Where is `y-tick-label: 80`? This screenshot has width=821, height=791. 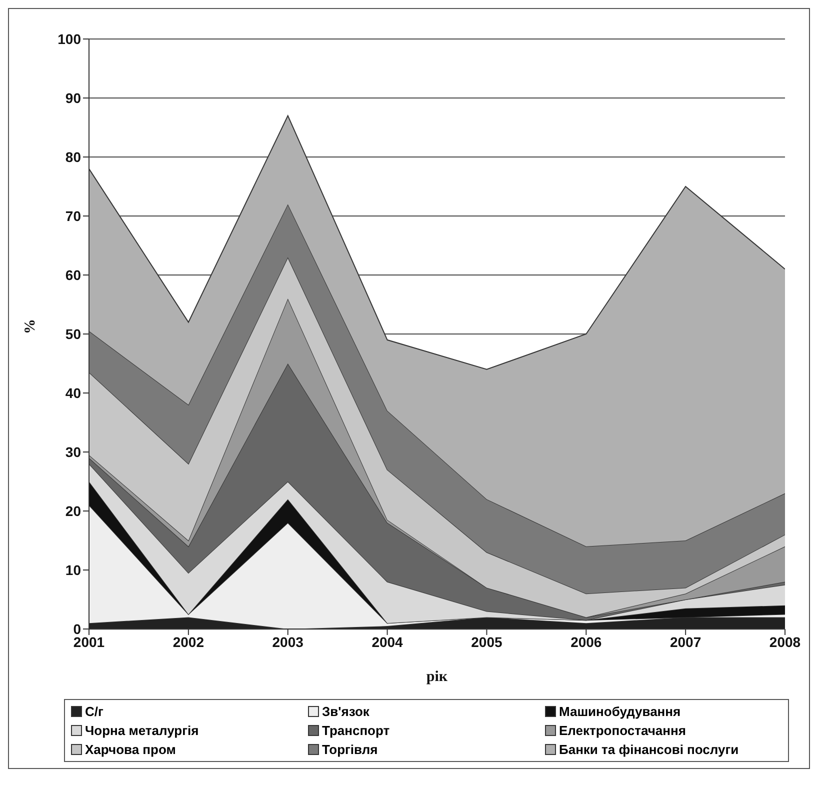 y-tick-label: 80 is located at coordinates (73, 156).